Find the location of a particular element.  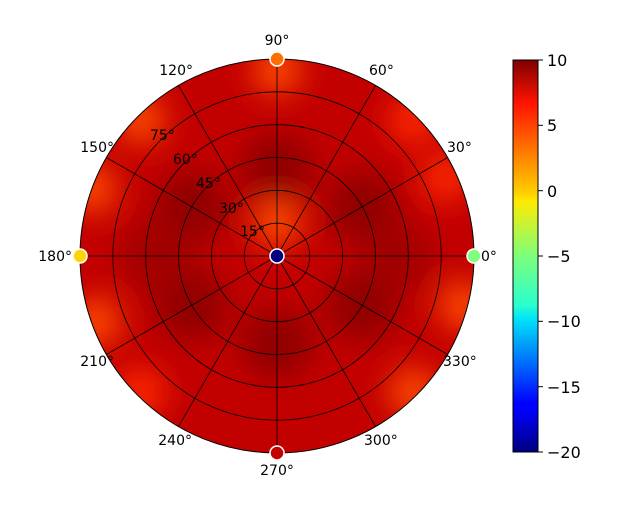

colorbar-tick-label: −15 is located at coordinates (564, 387).